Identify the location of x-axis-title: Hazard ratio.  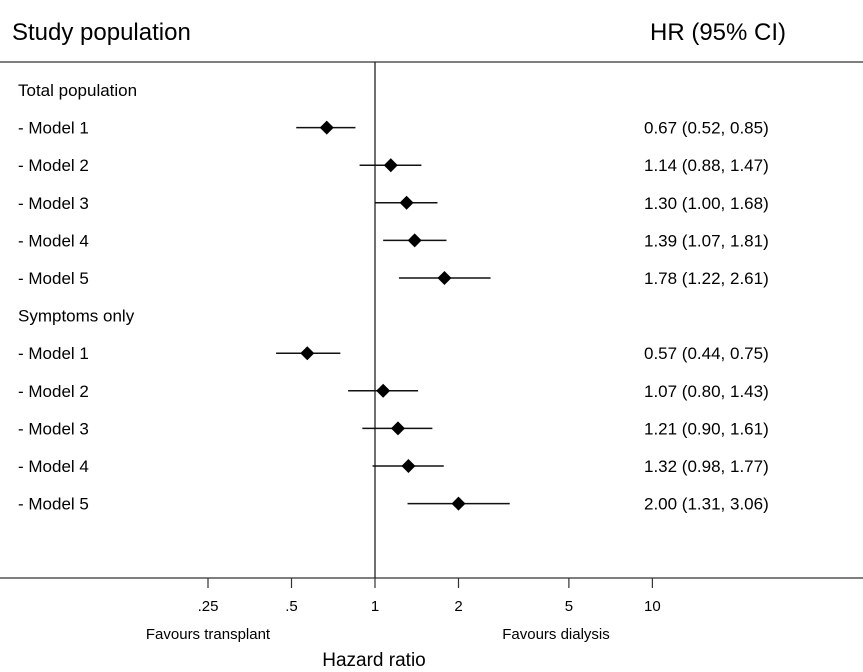
(374, 660).